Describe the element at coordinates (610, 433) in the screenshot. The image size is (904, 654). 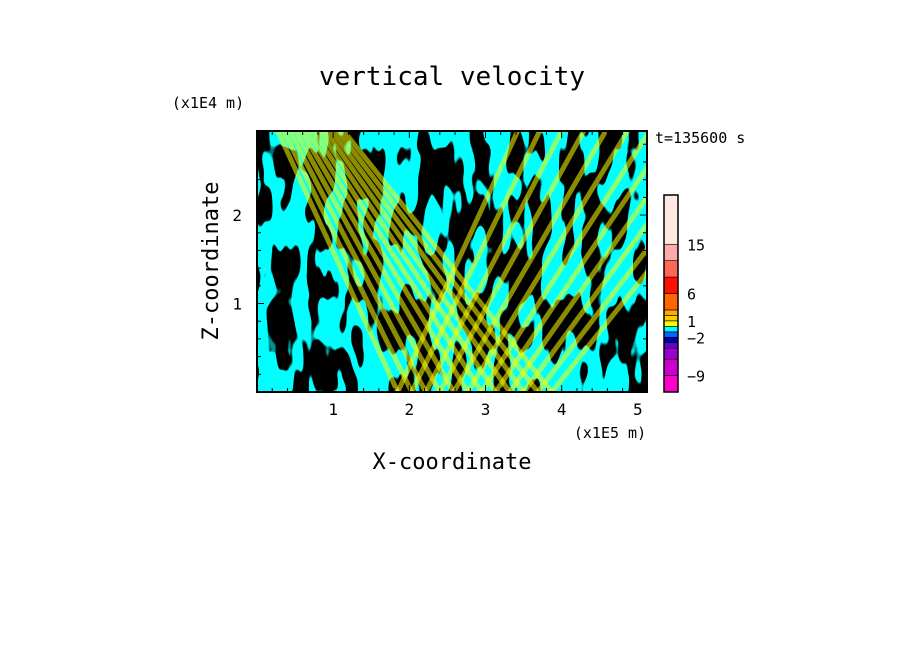
I see `x-scale-label: (x1E5 m)` at that location.